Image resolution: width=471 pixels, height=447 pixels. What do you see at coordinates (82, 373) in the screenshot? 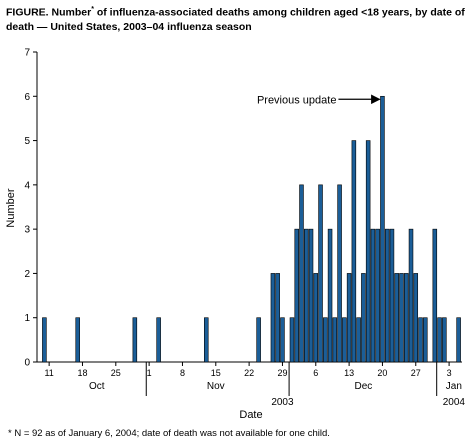
I see `x-tick-label: 18` at bounding box center [82, 373].